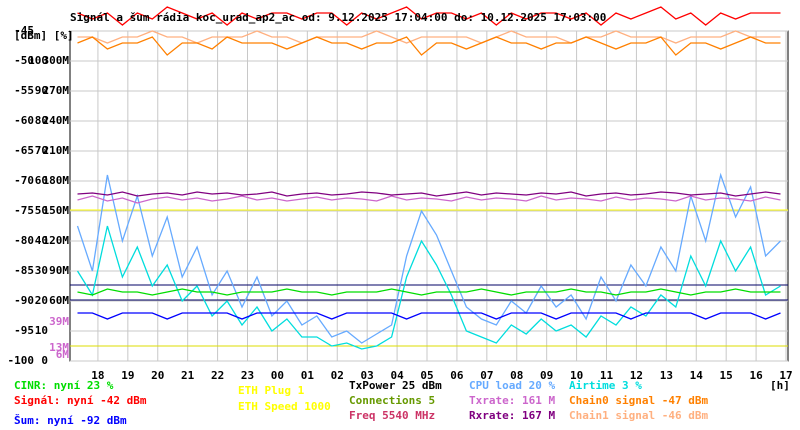 Image resolution: width=800 pixels, height=430 pixels. I want to click on legend-entry: Airtime 3 %, so click(605, 385).